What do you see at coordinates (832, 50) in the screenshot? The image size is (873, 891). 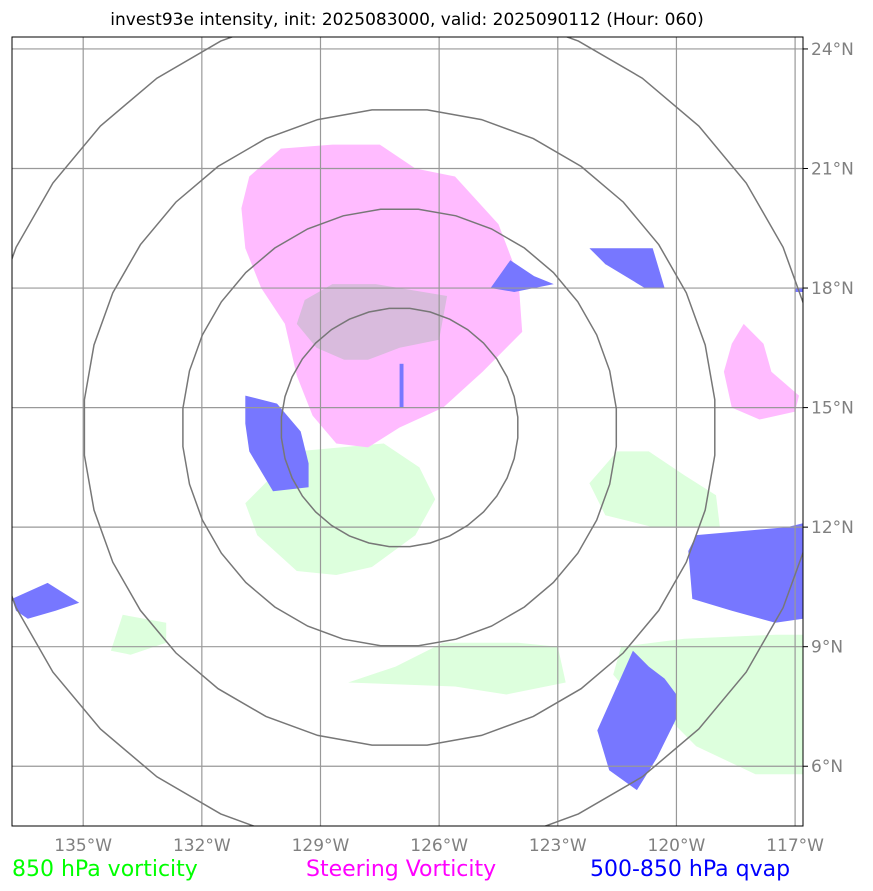 I see `y-tick-label: 24°N` at bounding box center [832, 50].